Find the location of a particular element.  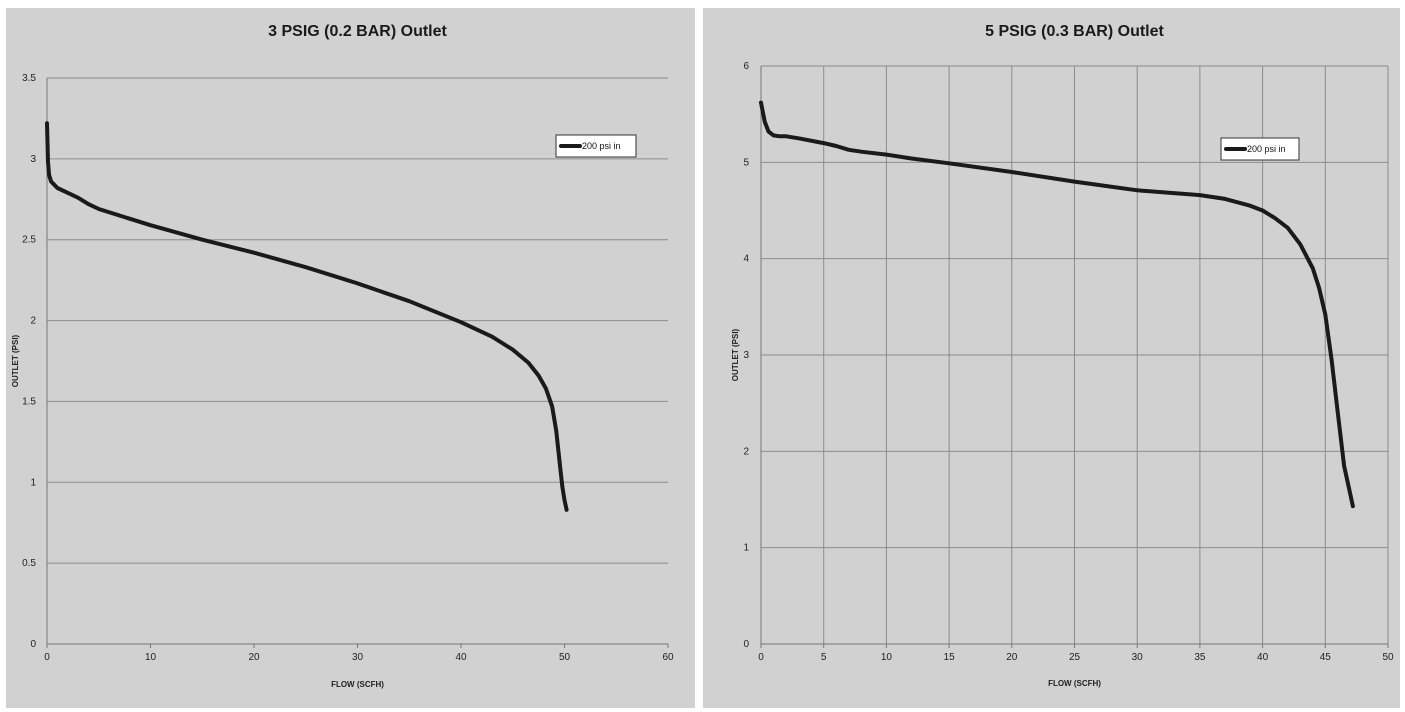

y-tick-label: 6 is located at coordinates (746, 66).